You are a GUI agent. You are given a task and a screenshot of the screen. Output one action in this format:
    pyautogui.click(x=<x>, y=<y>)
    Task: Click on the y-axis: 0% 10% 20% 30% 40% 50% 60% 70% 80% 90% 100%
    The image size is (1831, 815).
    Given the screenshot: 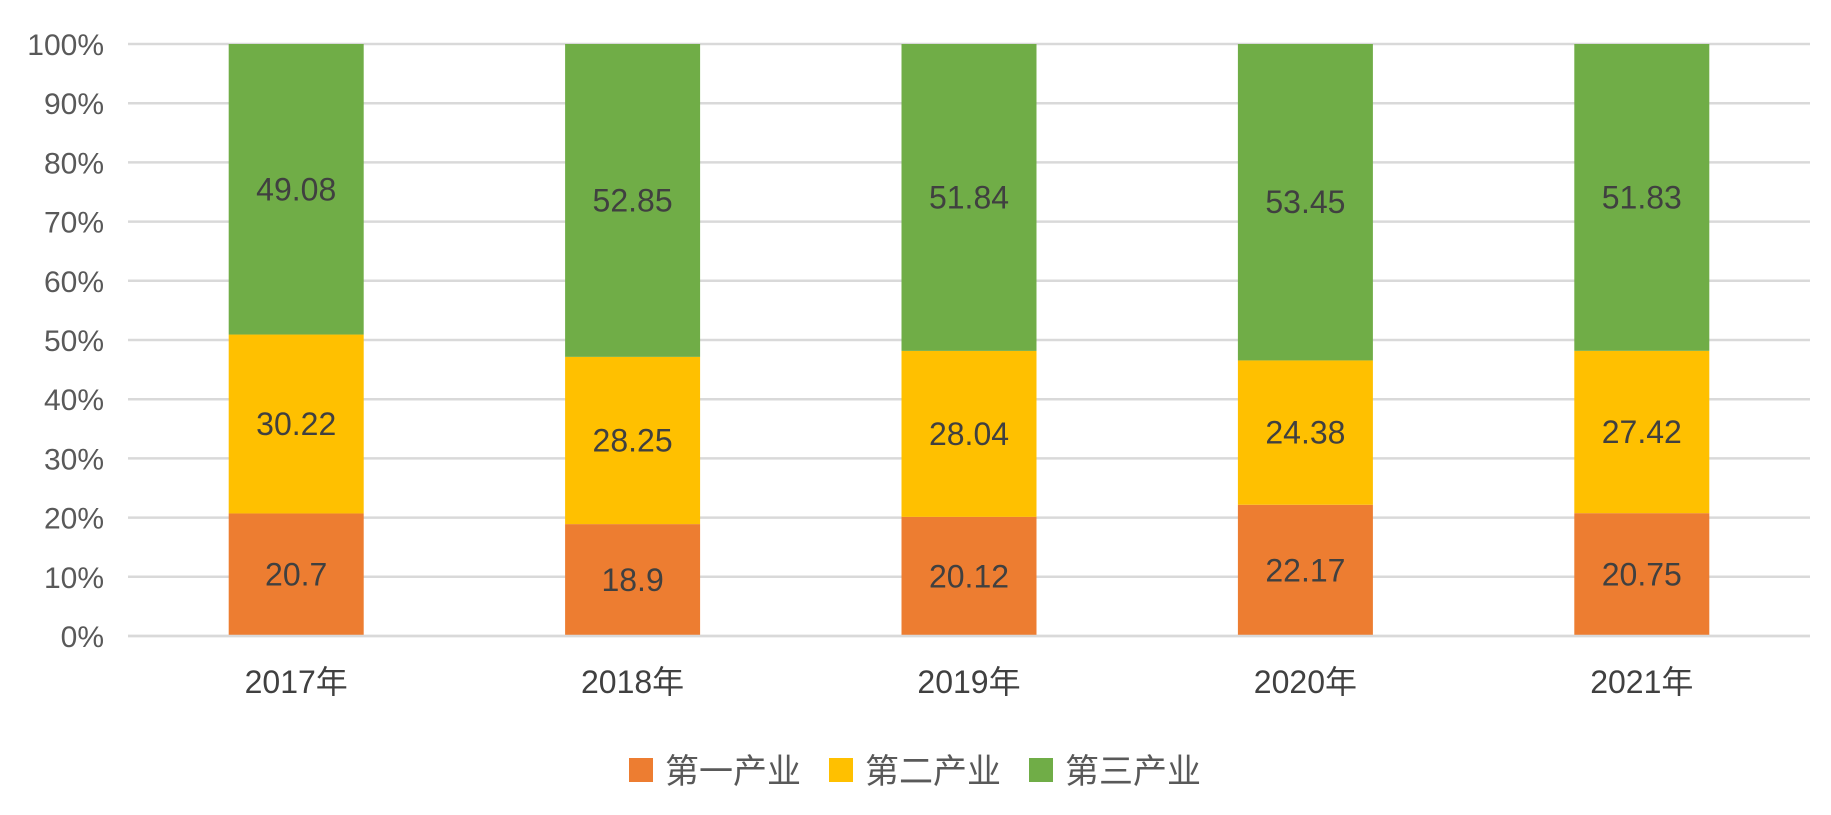 What is the action you would take?
    pyautogui.click(x=65, y=341)
    